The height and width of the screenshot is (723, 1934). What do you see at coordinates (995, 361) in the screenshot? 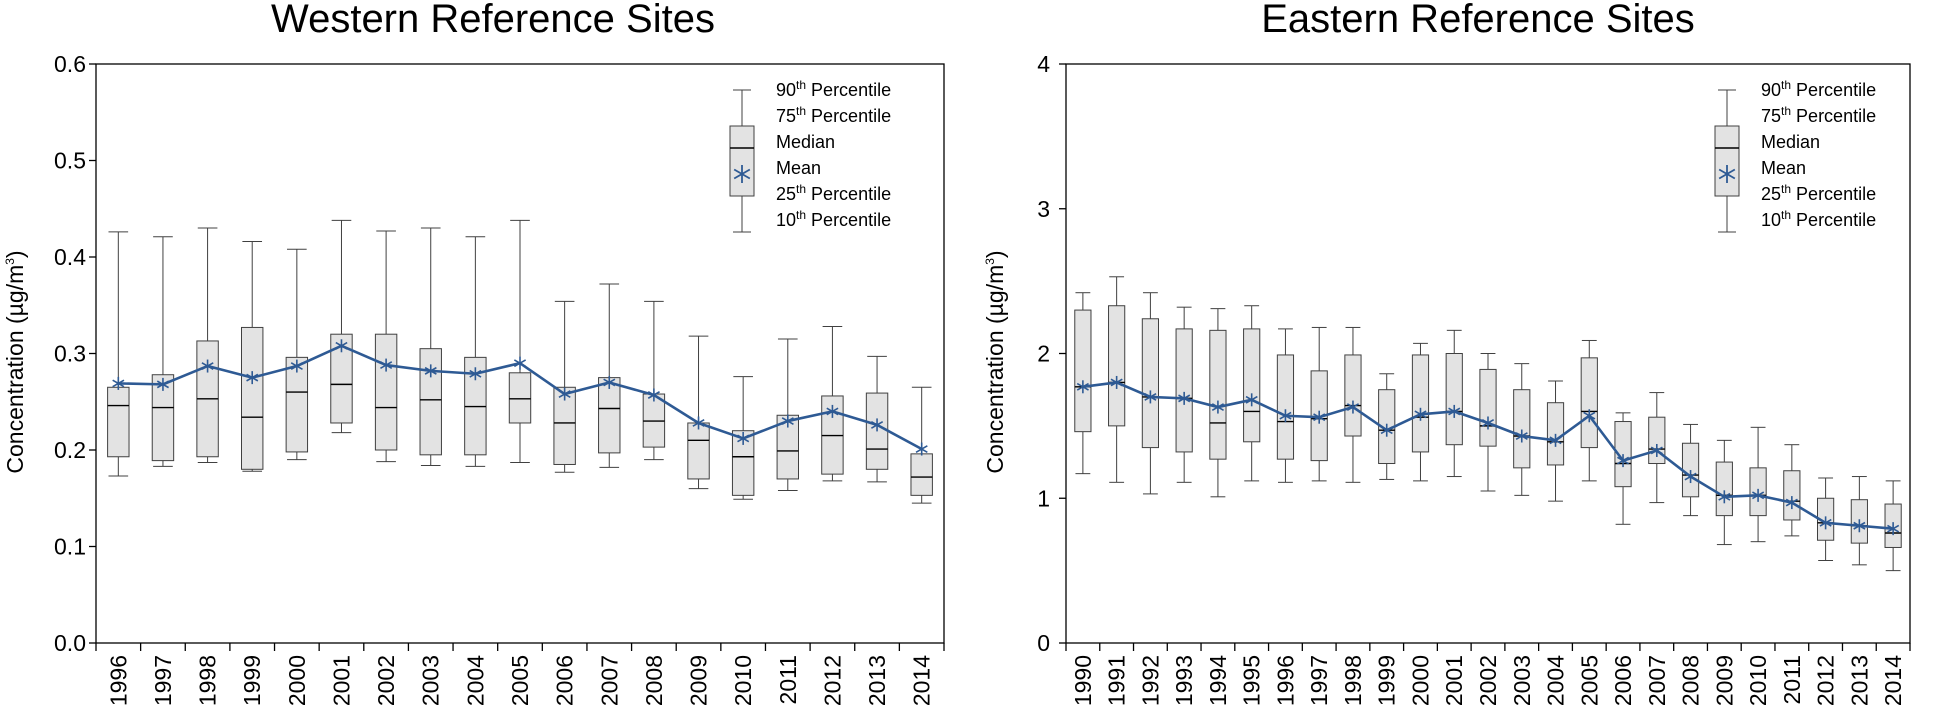
I see `eastern-y-axis-label: Concentration (µg/m3)` at bounding box center [995, 361].